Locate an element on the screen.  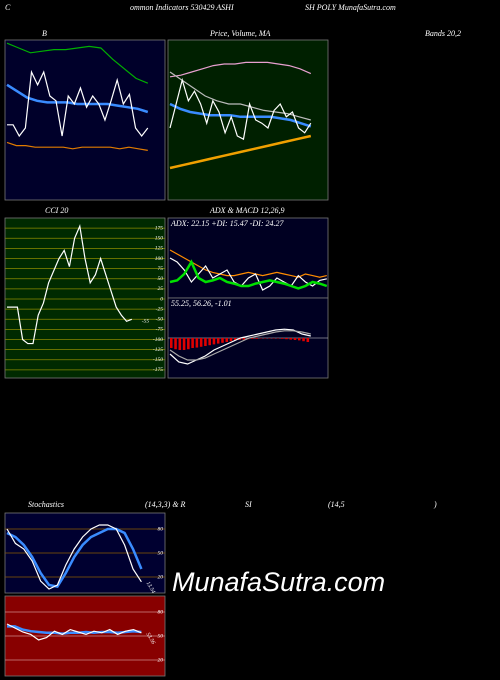
tick-label: -175 is located at coordinates (158, 370).